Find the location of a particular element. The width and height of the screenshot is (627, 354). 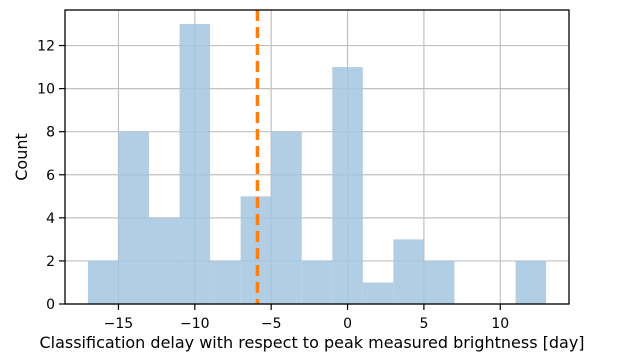

x-axis-ticks: −15 −10 −5 0 5 10 is located at coordinates (306, 318).